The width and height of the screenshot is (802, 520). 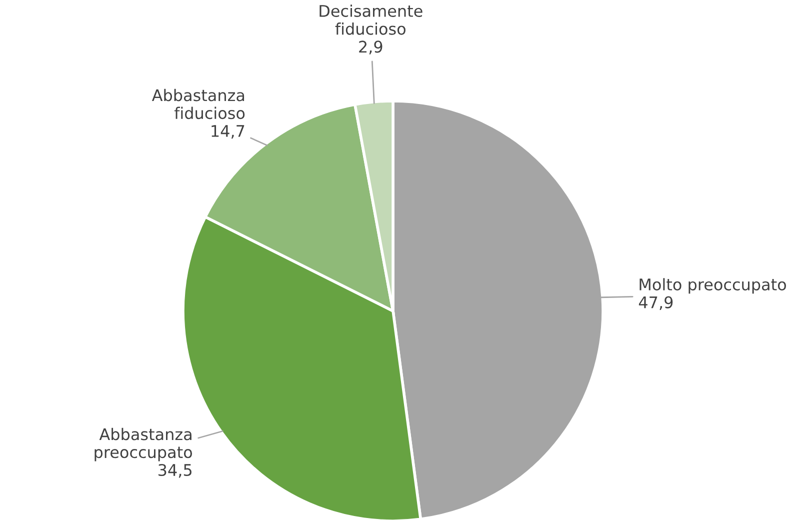 What do you see at coordinates (371, 19) in the screenshot?
I see `slice-label: Decisamente fiducioso` at bounding box center [371, 19].